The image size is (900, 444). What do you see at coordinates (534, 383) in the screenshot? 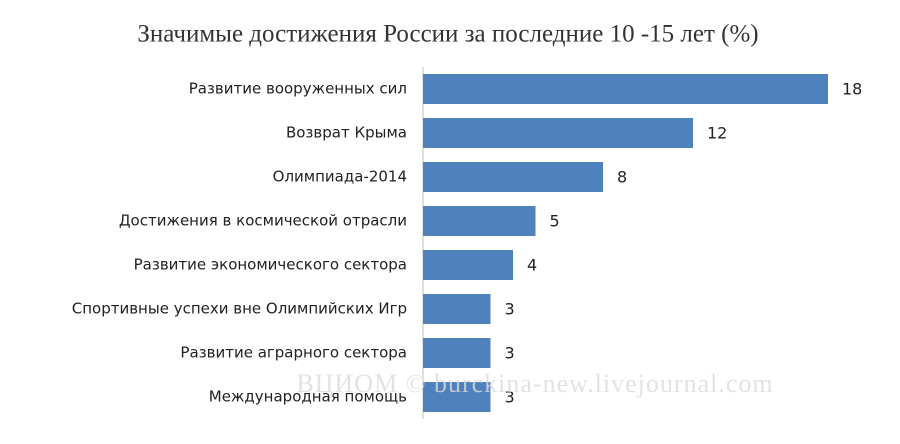
I see `watermark: ВЦИОМ © burckina-new.livejournal.com` at bounding box center [534, 383].